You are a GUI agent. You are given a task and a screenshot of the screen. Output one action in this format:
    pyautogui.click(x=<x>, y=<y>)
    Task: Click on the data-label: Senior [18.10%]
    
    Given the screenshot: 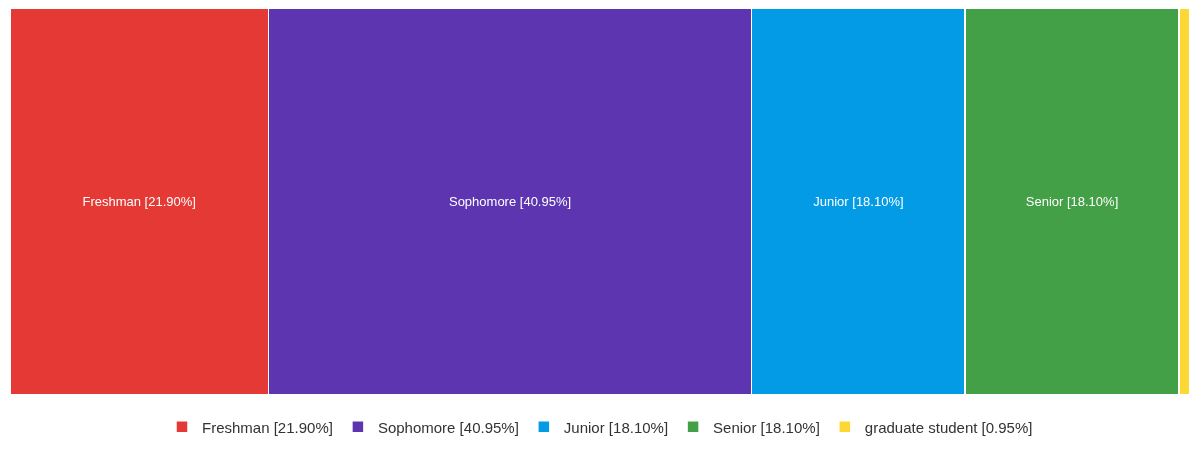 What is the action you would take?
    pyautogui.click(x=1072, y=201)
    